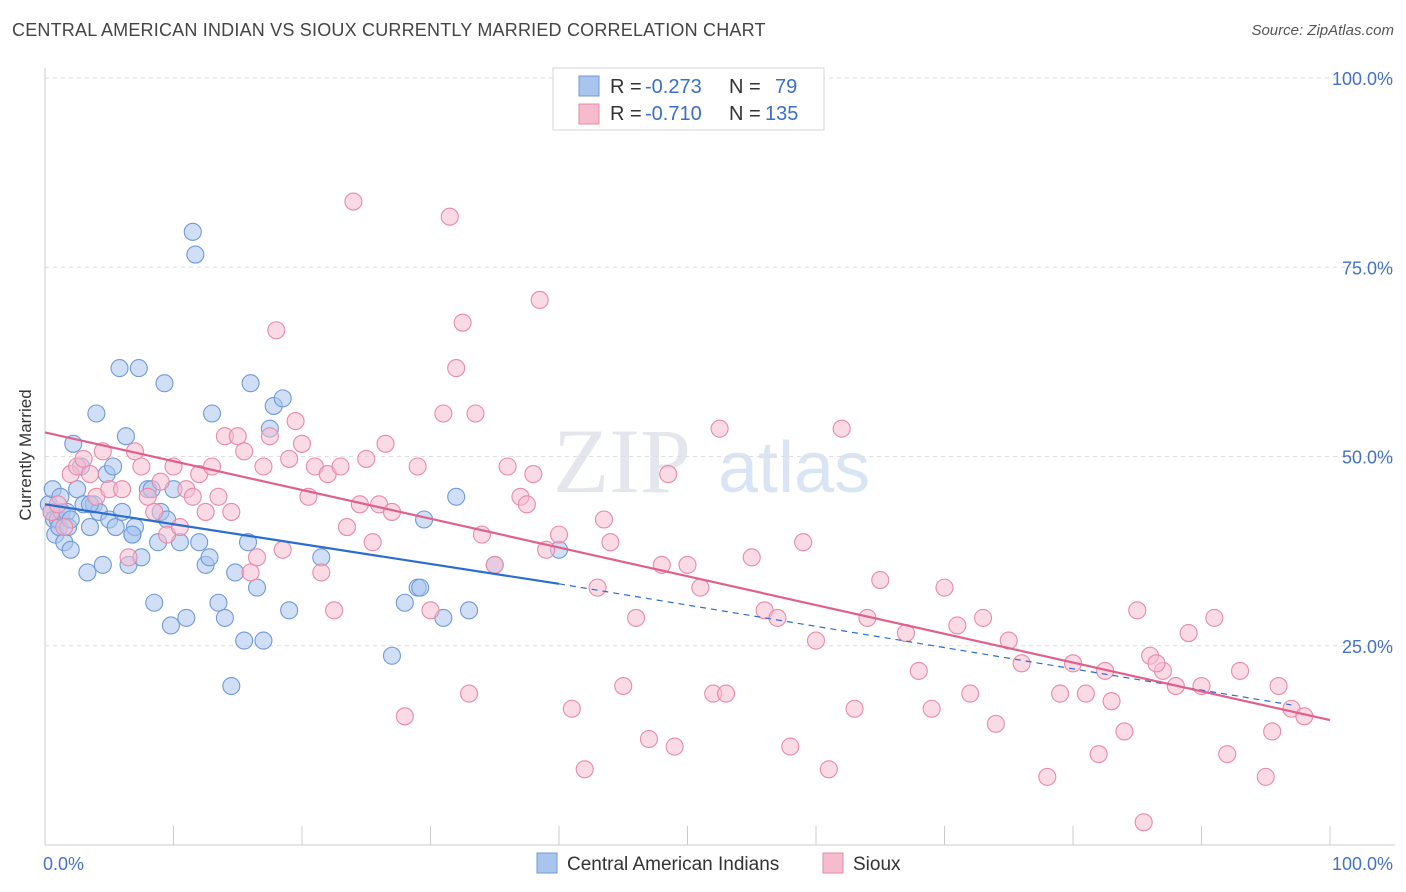  I want to click on legend-n-value-1: 79, so click(786, 87).